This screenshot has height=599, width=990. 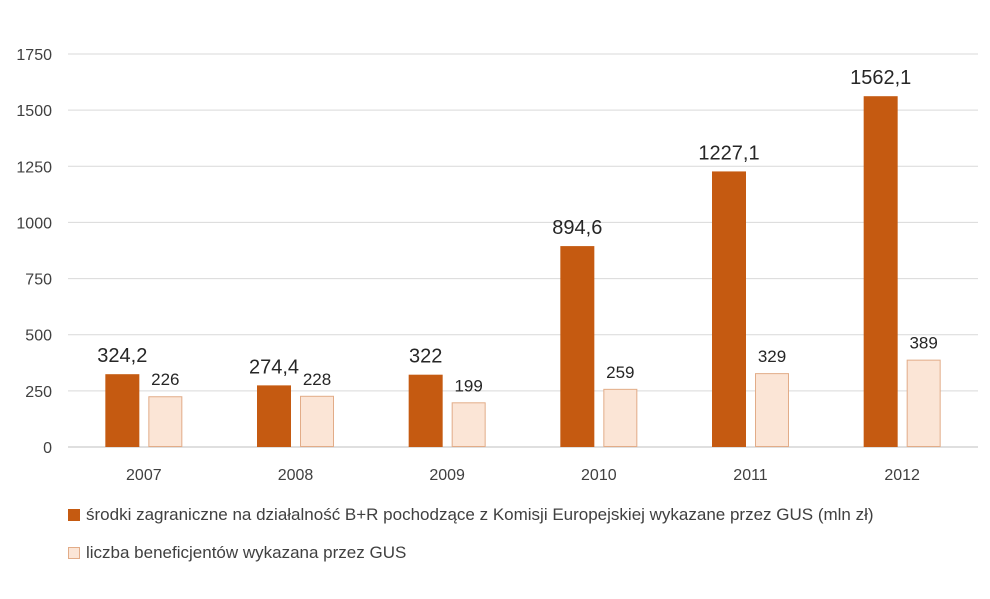 What do you see at coordinates (468, 385) in the screenshot?
I see `data-label-beneficiaries: 199` at bounding box center [468, 385].